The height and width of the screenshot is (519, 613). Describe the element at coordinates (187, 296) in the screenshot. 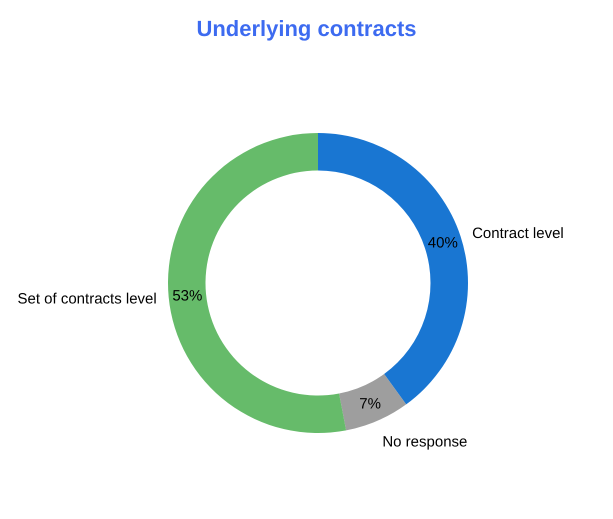

I see `data-label: 53%` at that location.